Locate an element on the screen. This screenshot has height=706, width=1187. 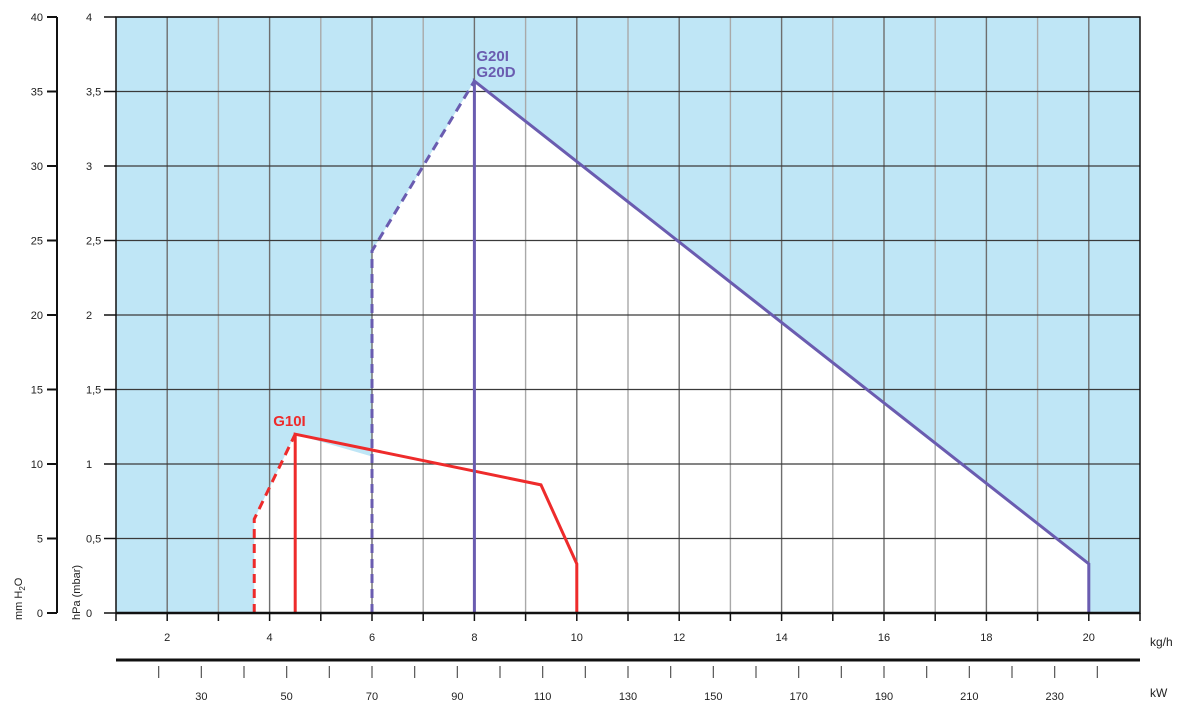
series-label: G20D is located at coordinates (495, 72).